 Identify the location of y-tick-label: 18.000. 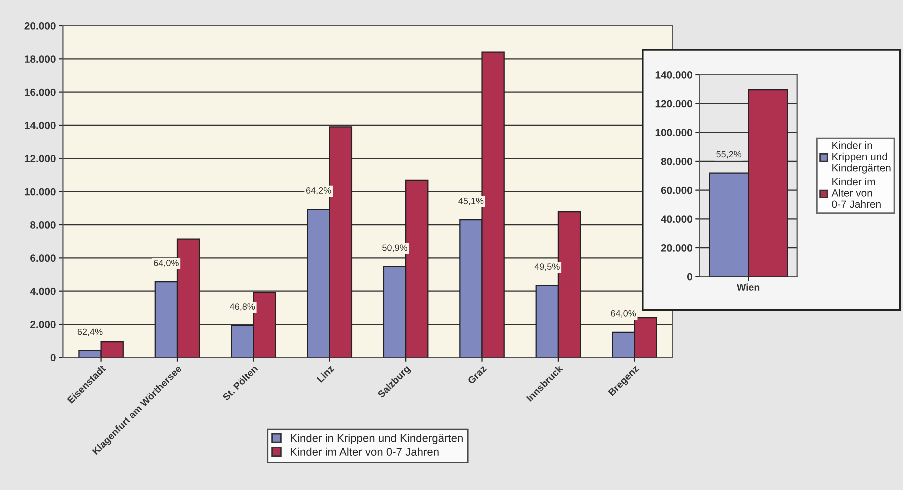
(40, 60).